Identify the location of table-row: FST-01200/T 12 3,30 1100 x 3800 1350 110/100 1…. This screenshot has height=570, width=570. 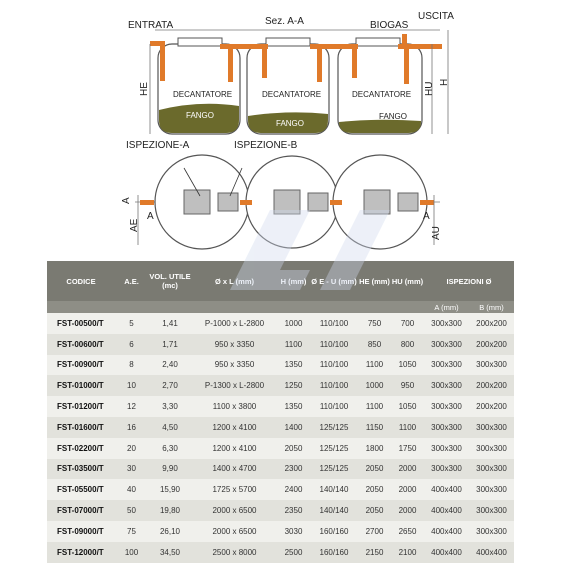
(281, 406).